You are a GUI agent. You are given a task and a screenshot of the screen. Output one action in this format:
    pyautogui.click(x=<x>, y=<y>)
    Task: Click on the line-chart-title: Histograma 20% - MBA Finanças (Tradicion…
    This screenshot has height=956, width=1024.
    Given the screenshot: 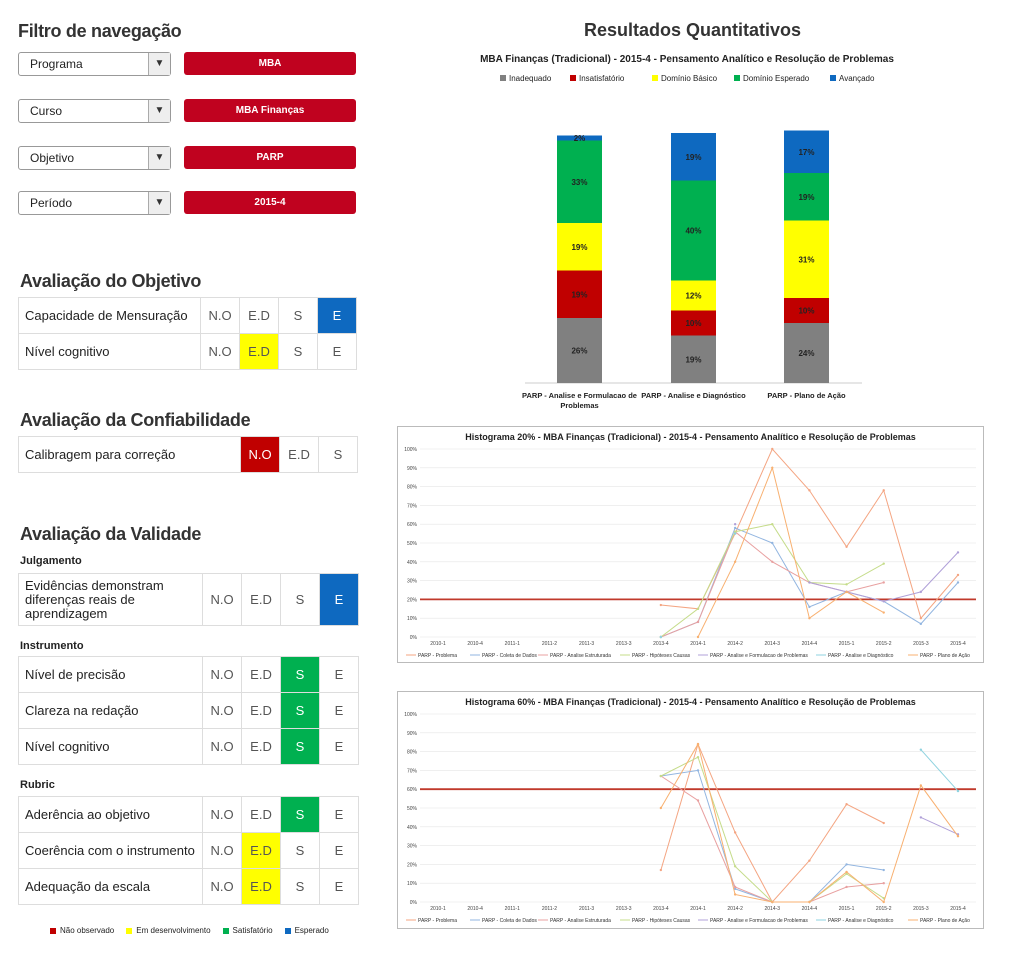 What is the action you would take?
    pyautogui.click(x=690, y=437)
    